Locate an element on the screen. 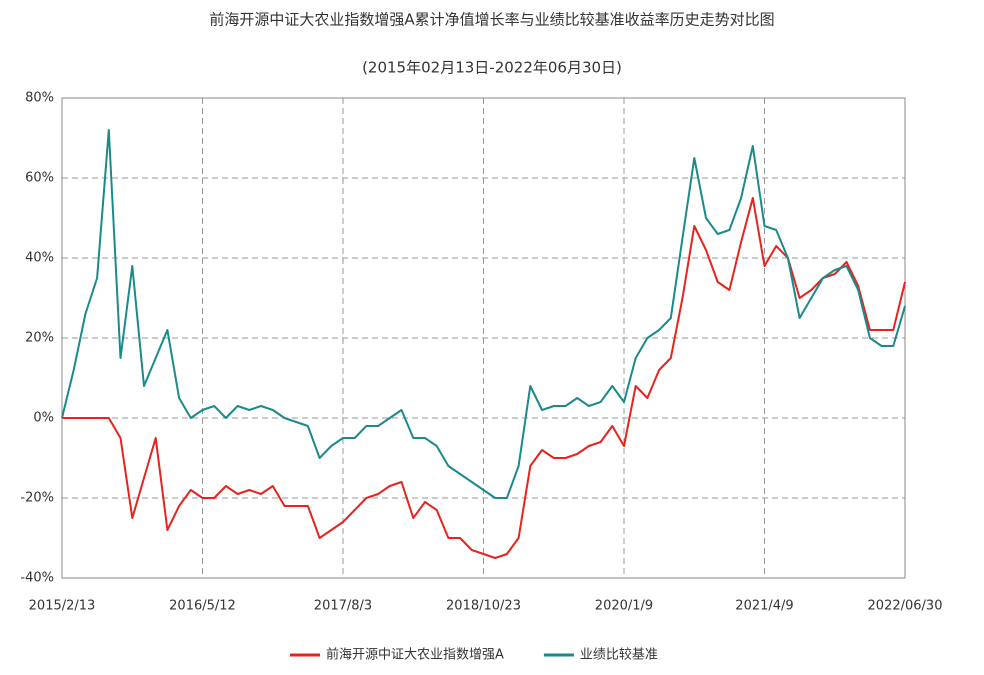 The height and width of the screenshot is (675, 984). legend-label: 业绩比较基准 is located at coordinates (619, 655).